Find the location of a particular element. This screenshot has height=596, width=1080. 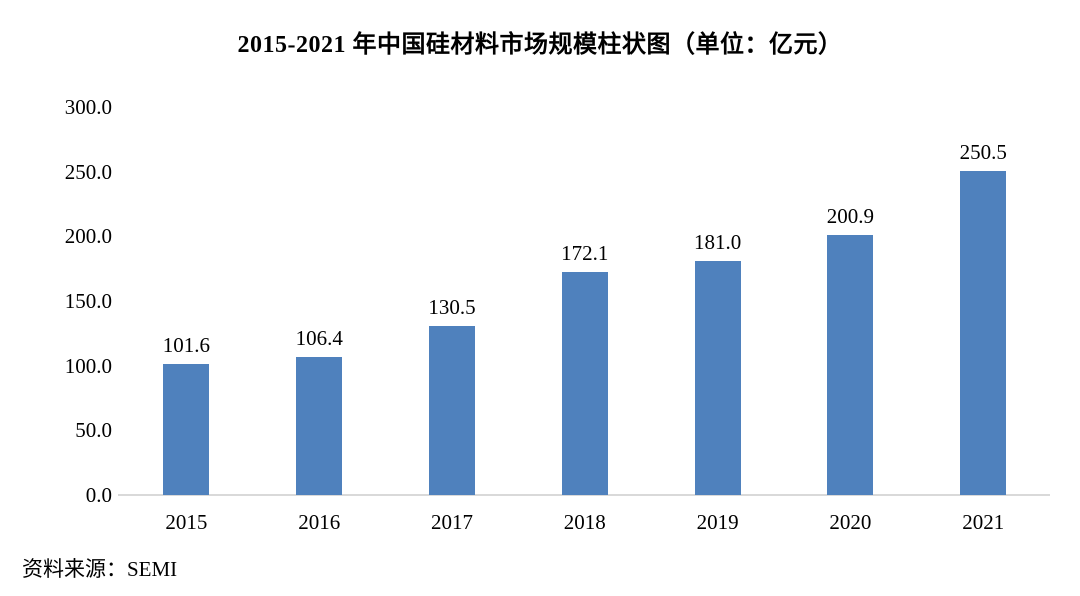

bar-column: 172.1 is located at coordinates (584, 301).